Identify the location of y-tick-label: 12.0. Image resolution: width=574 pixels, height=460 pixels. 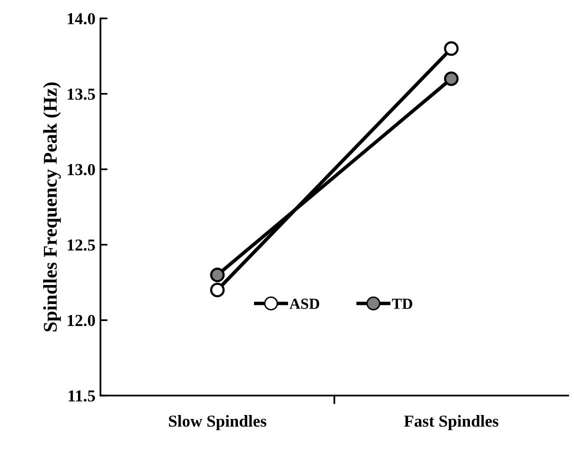
(81, 320).